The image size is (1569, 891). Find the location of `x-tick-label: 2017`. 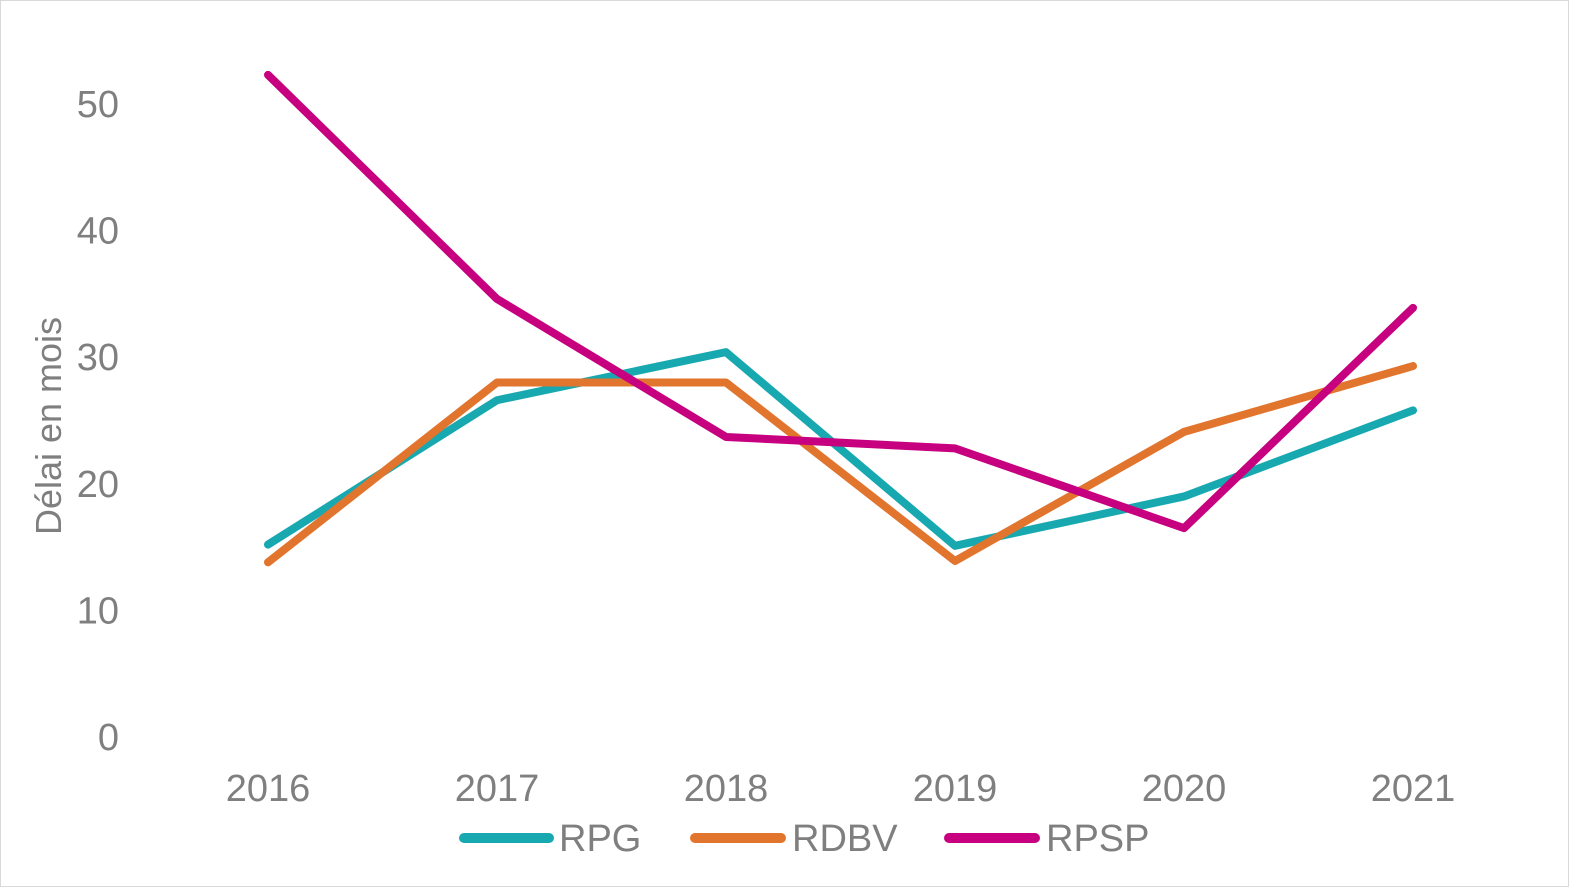

x-tick-label: 2017 is located at coordinates (497, 789).